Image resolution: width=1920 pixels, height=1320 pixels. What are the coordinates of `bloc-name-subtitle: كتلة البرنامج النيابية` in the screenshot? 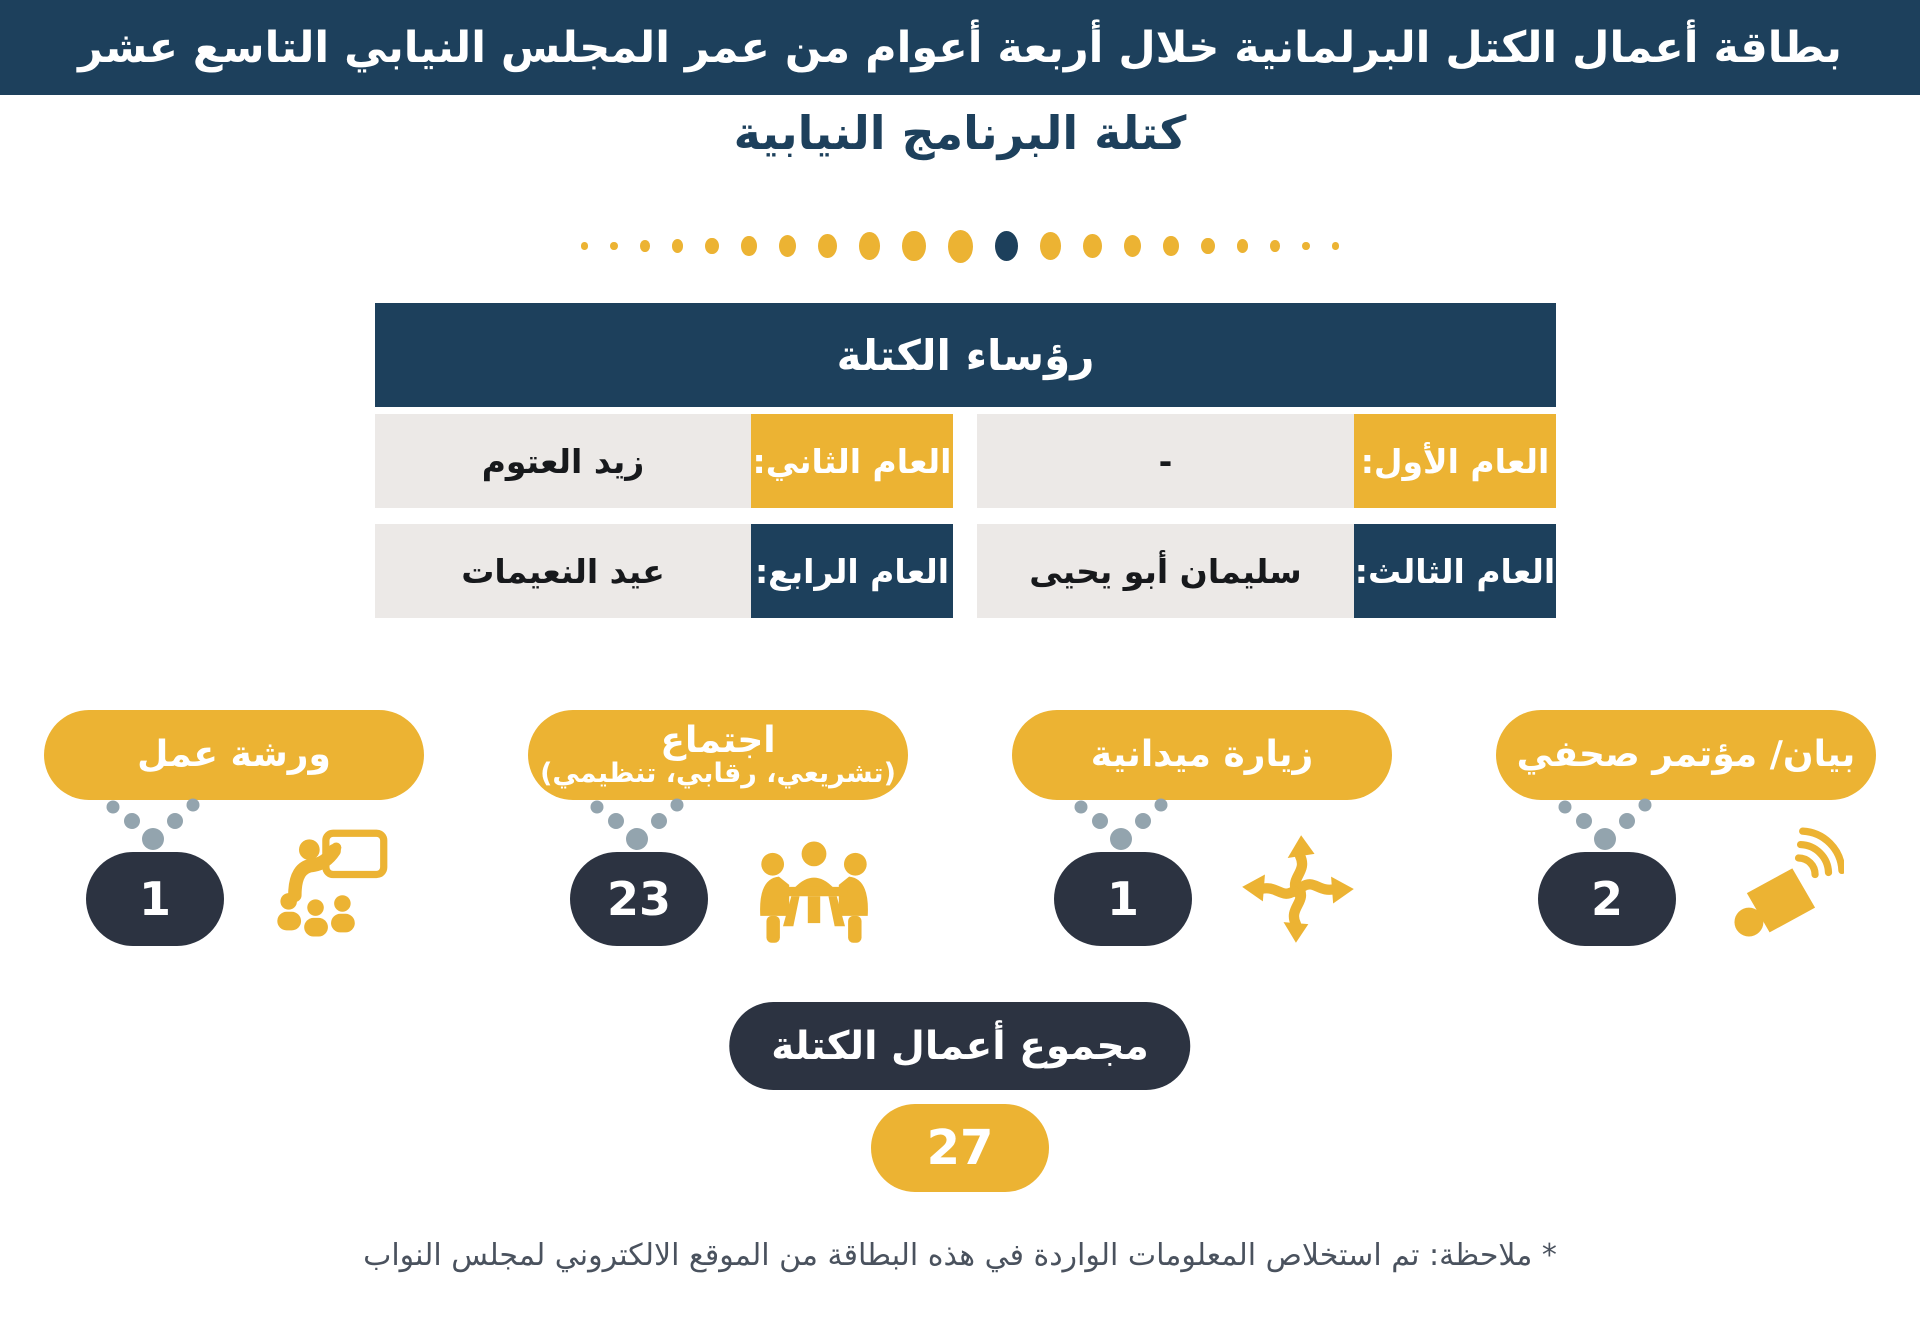 It's located at (960, 133).